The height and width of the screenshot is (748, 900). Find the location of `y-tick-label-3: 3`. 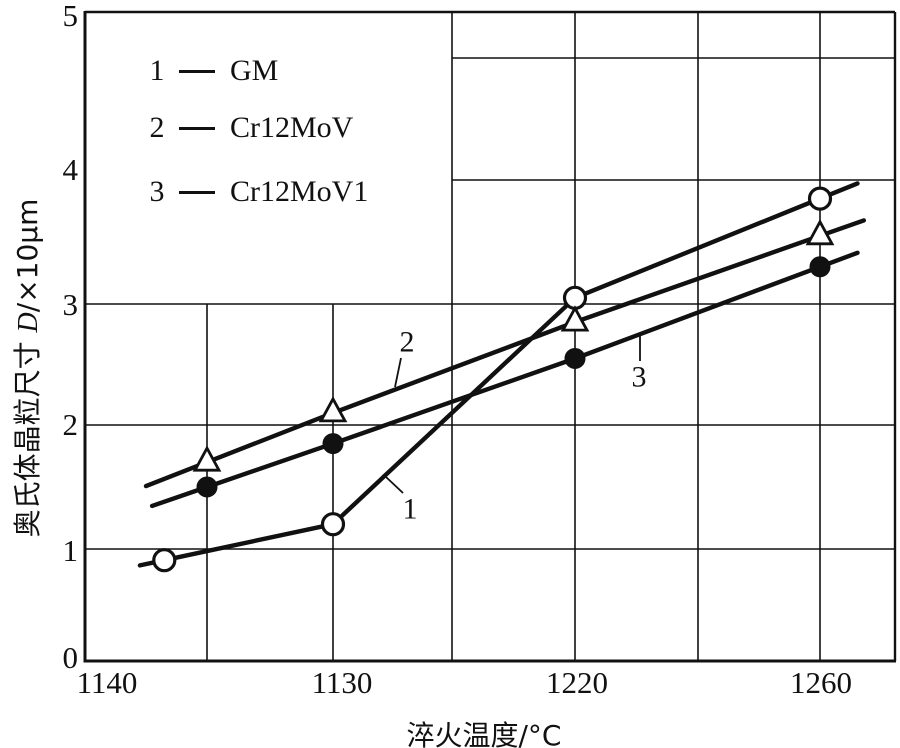

y-tick-label-3: 3 is located at coordinates (70, 304).